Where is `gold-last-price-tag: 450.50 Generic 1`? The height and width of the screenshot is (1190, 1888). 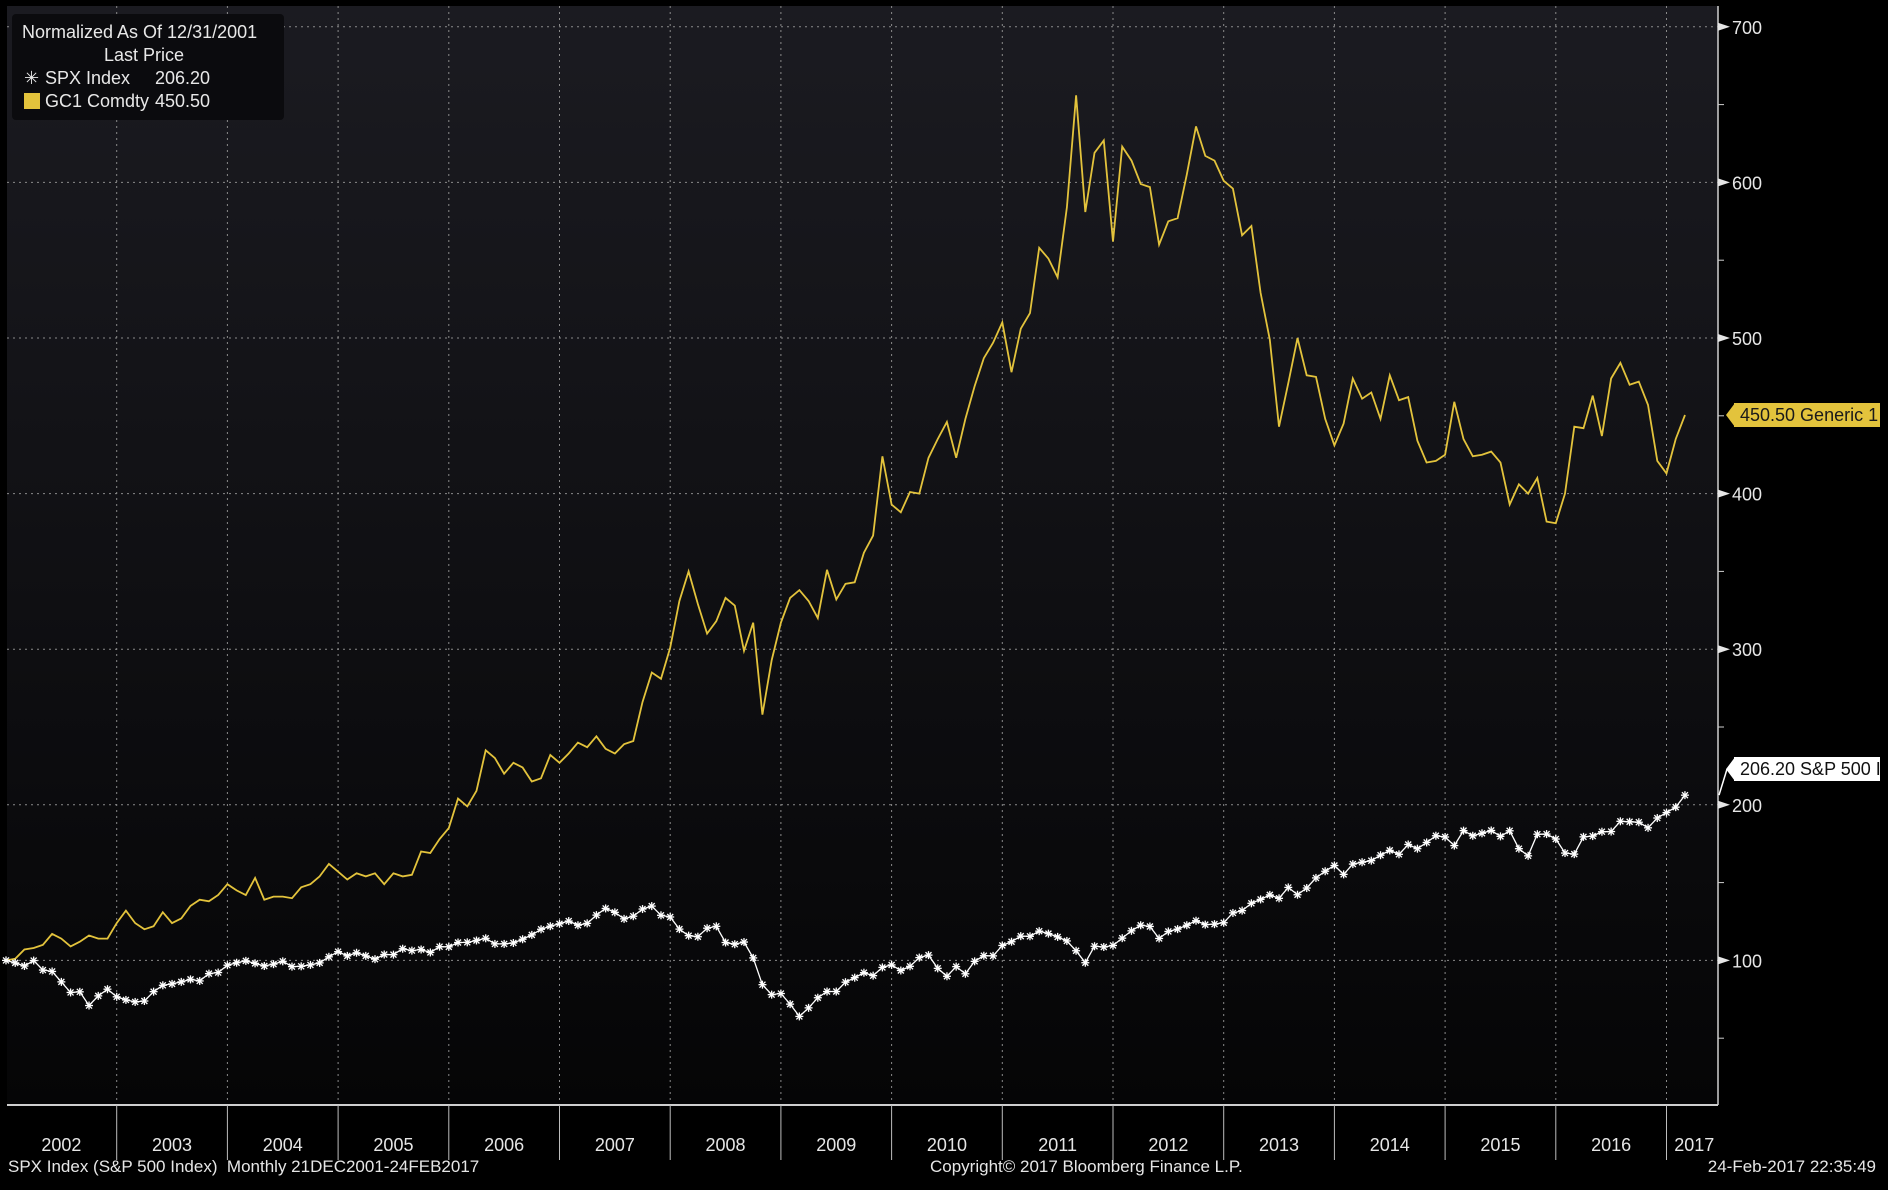 gold-last-price-tag: 450.50 Generic 1 is located at coordinates (1807, 415).